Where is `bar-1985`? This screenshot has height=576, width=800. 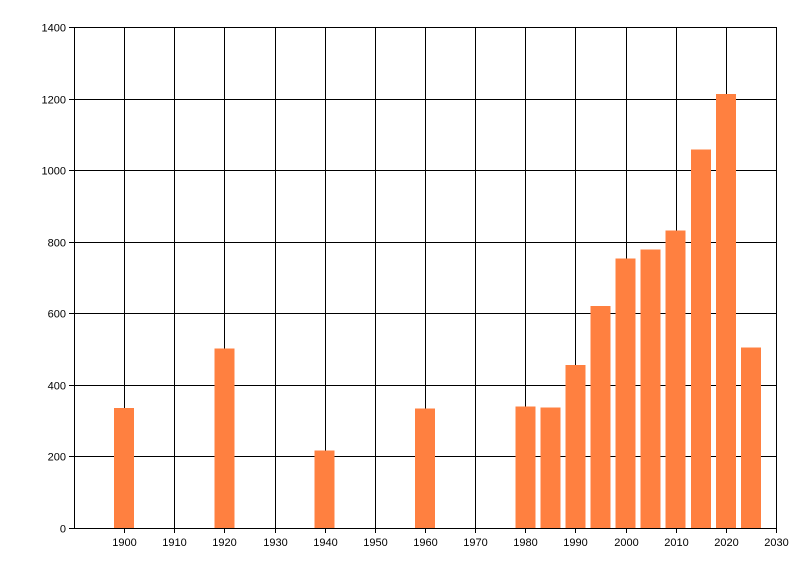
bar-1985 is located at coordinates (550, 467).